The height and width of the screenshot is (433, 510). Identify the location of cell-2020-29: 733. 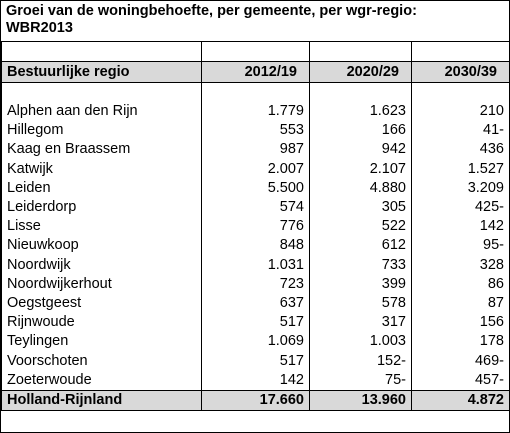
(360, 265).